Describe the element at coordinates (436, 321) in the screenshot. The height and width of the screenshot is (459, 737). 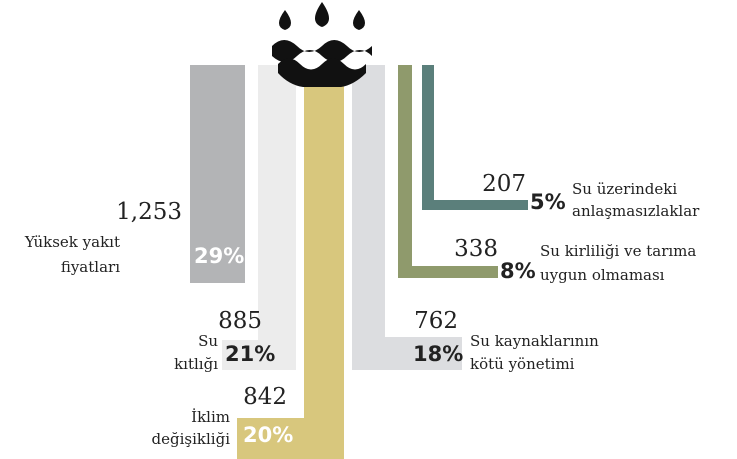
I see `value-label: 762` at that location.